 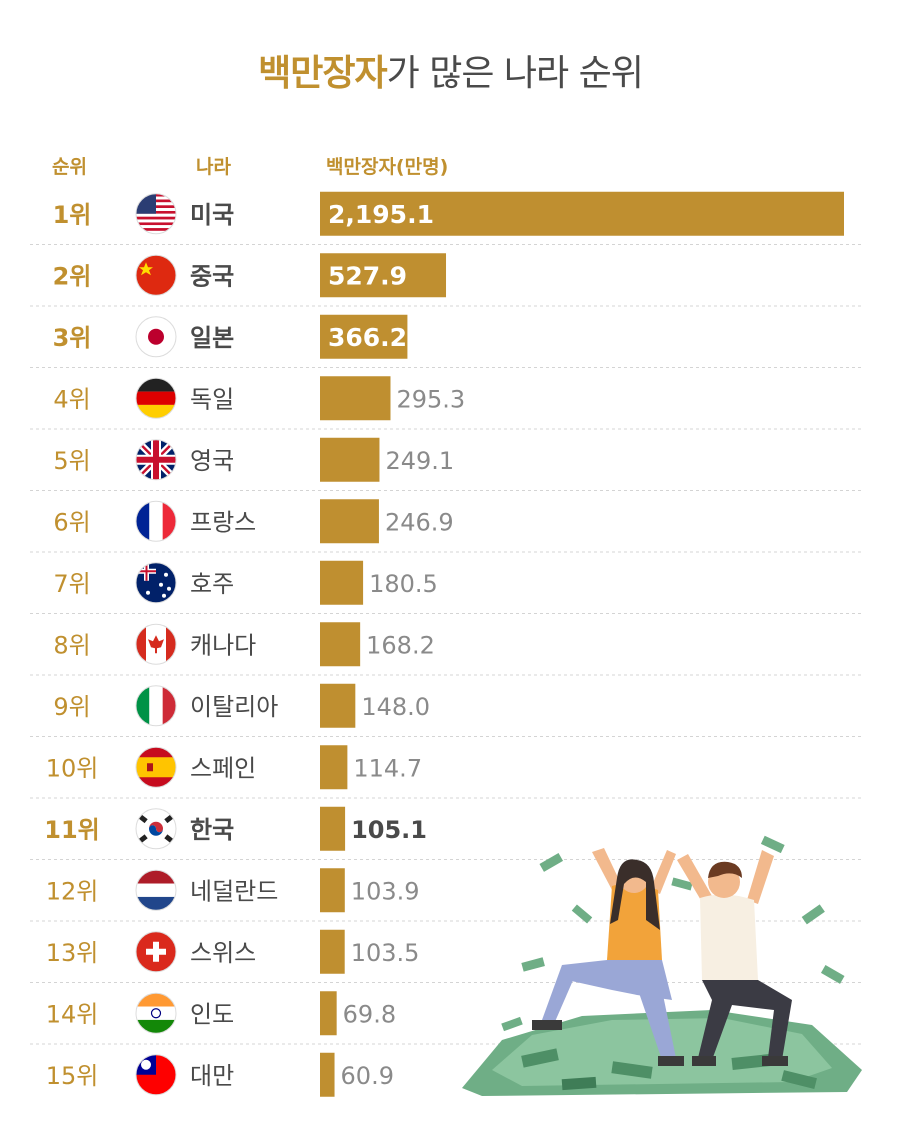 I want to click on japan-flag-icon, so click(x=156, y=337).